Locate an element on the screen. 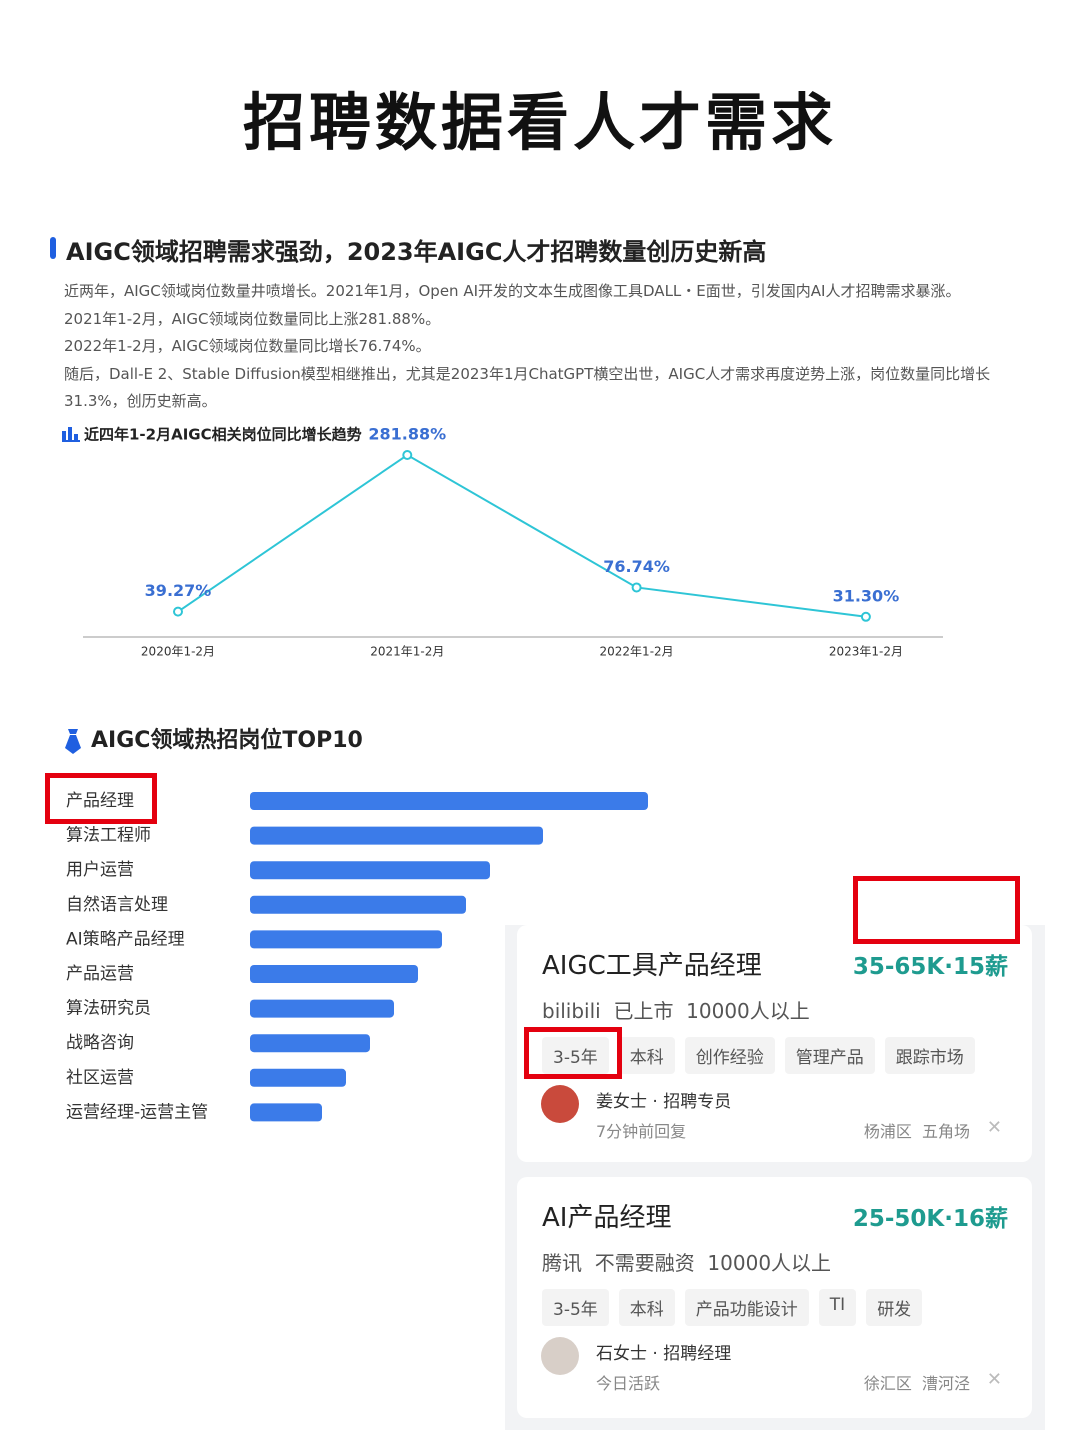 The width and height of the screenshot is (1080, 1443). data-label: 281.88% is located at coordinates (407, 434).